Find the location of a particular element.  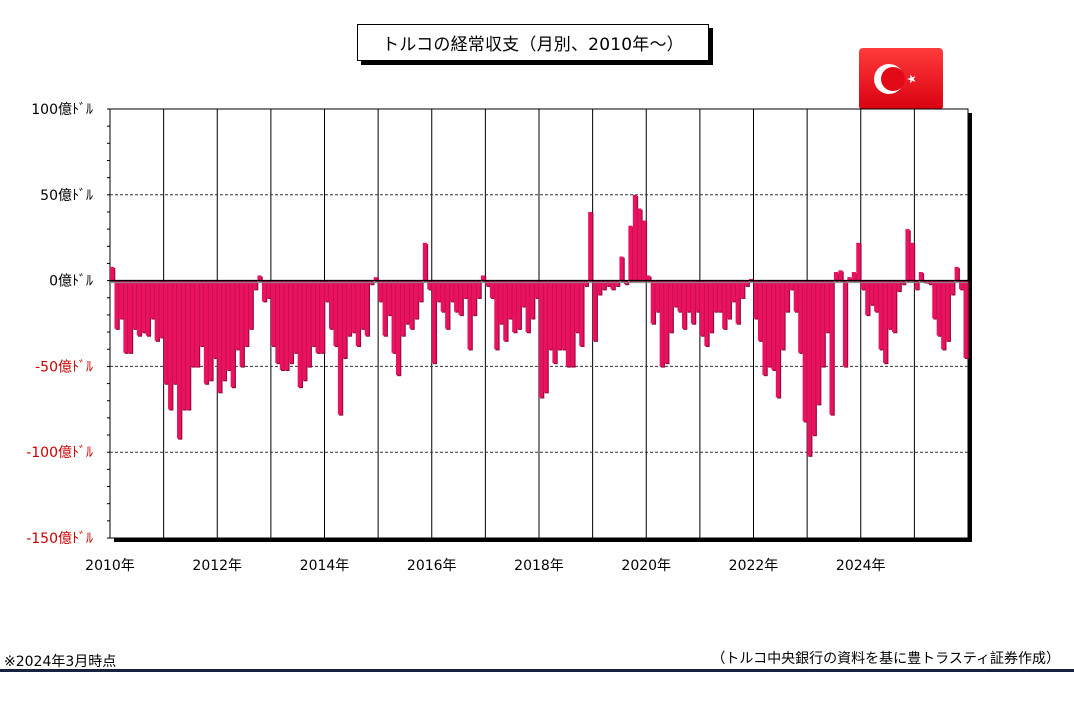

footer-divider is located at coordinates (537, 670).